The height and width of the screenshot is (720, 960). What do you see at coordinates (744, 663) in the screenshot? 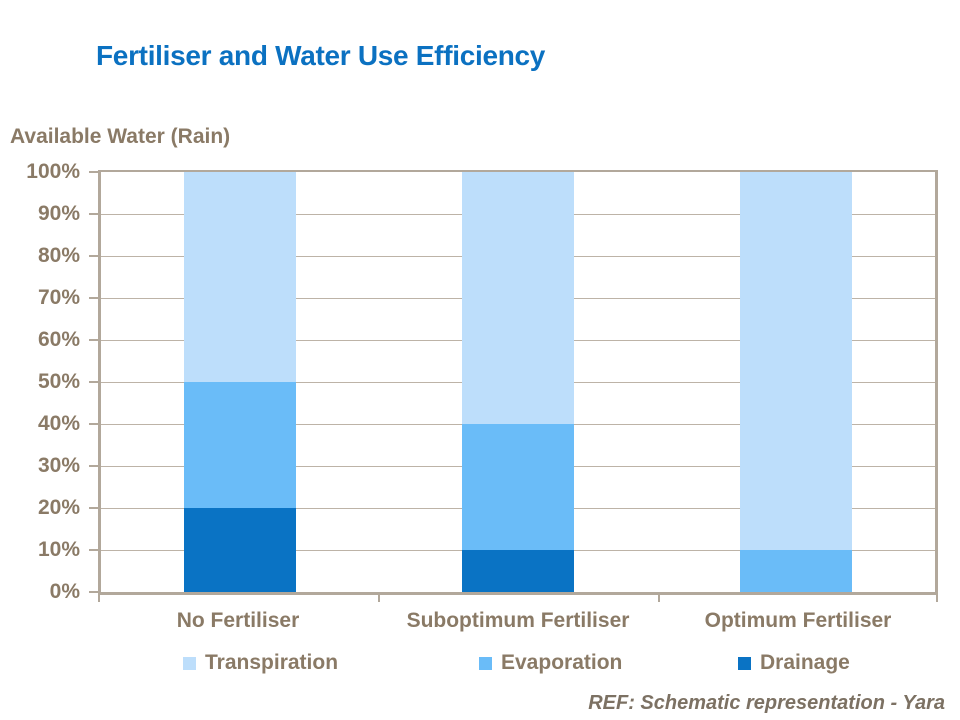
I see `legend-swatch-drainage` at bounding box center [744, 663].